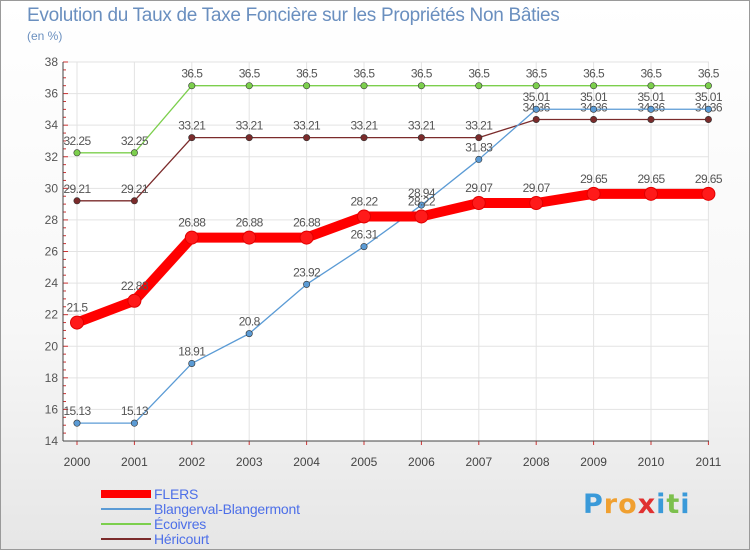 The image size is (750, 550). What do you see at coordinates (307, 272) in the screenshot?
I see `data-label: 23.92` at bounding box center [307, 272].